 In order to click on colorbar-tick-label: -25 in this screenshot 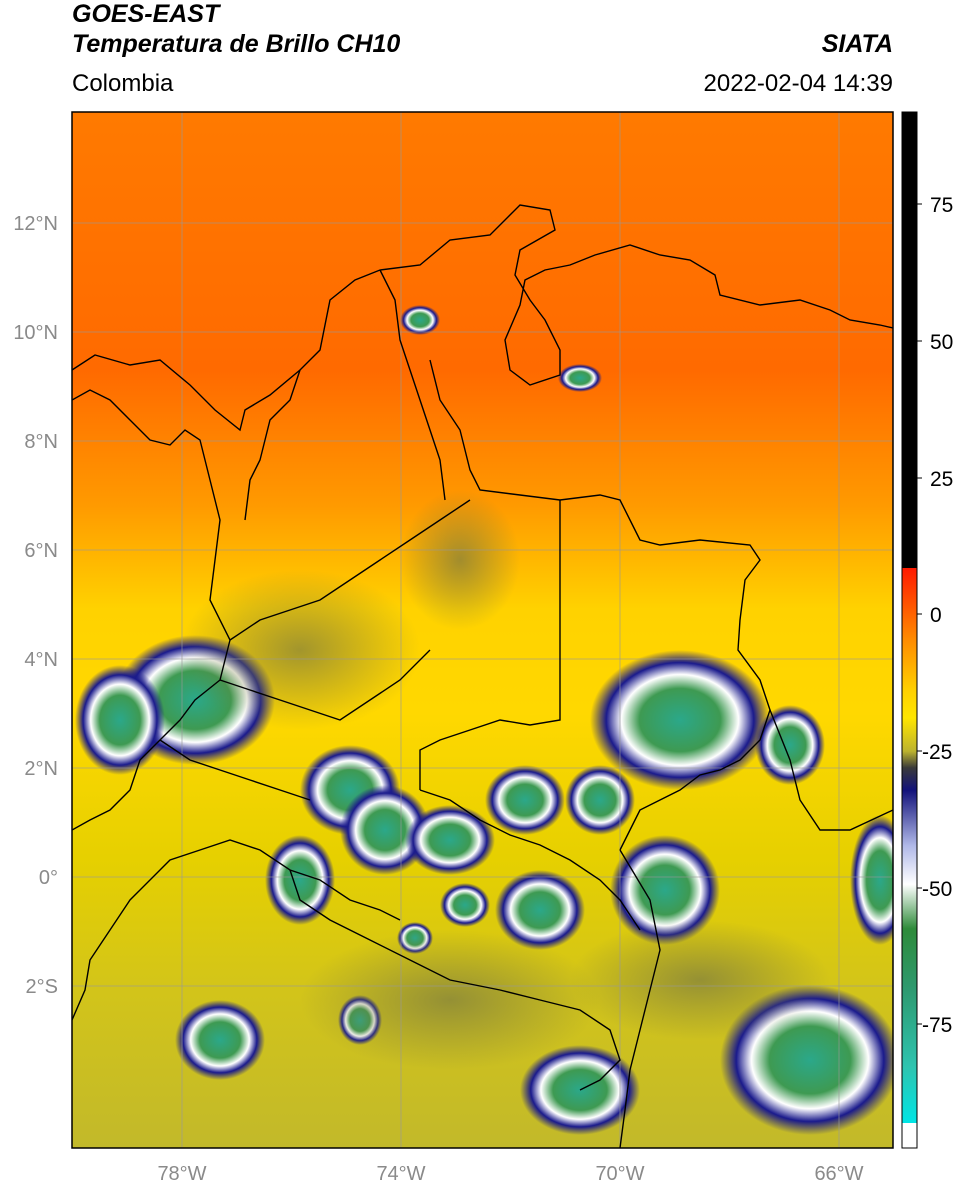, I will do `click(937, 752)`.